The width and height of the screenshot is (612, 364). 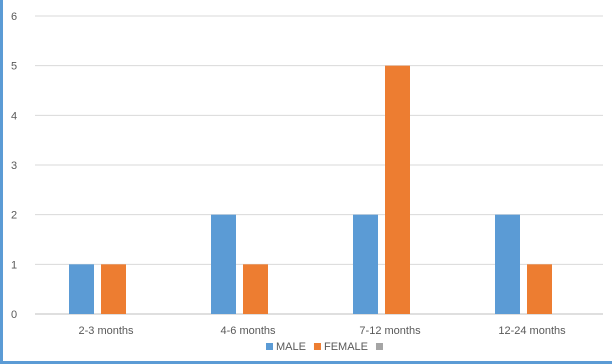 I want to click on y-tick-label: 2, so click(x=14, y=216).